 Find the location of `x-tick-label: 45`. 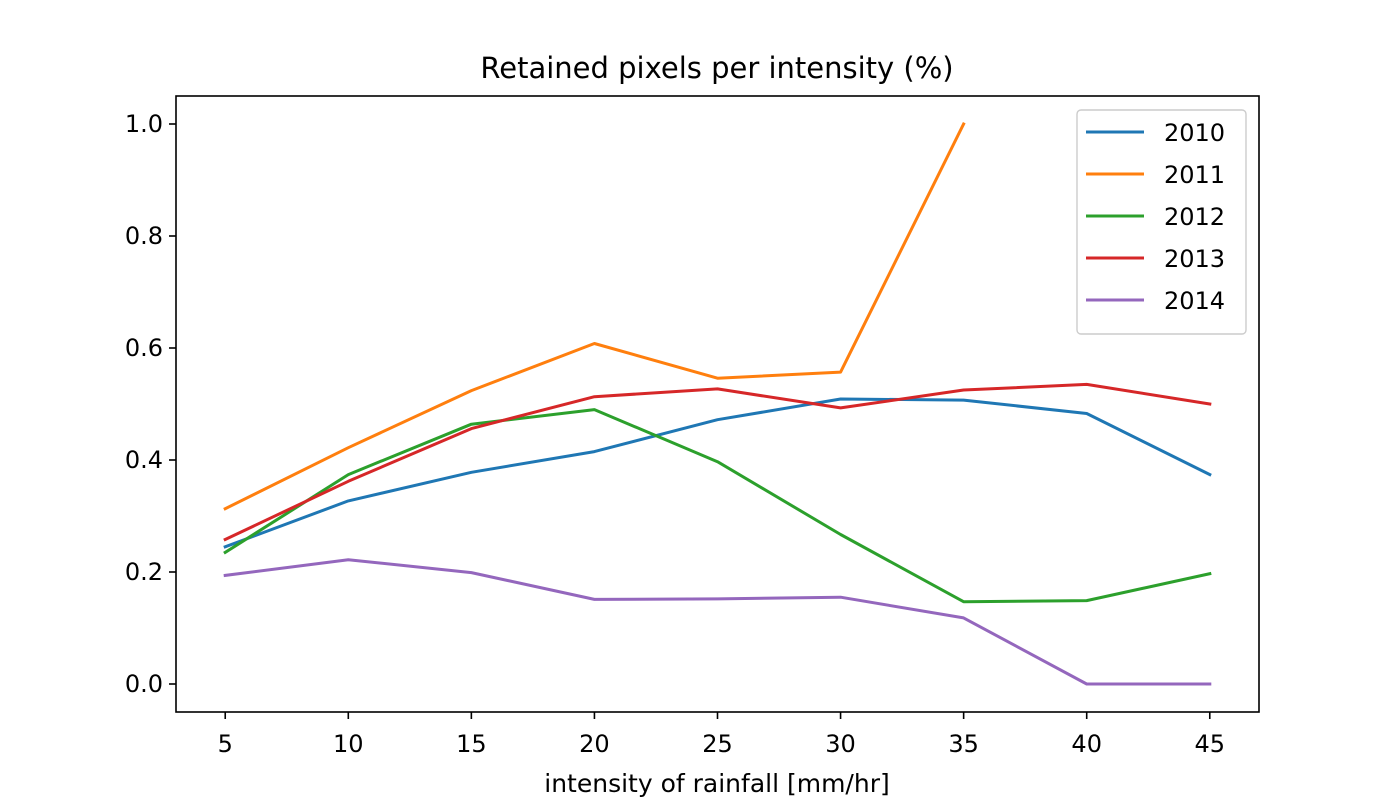

x-tick-label: 45 is located at coordinates (1209, 744).